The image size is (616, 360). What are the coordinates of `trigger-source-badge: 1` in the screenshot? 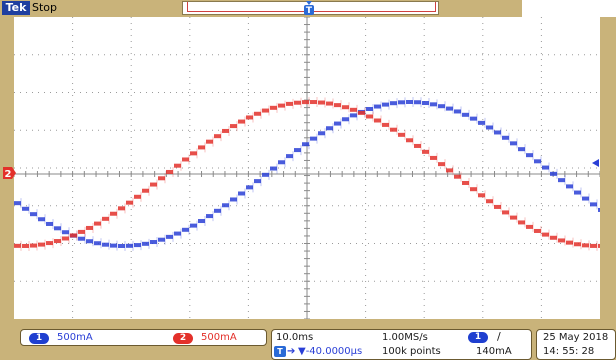 It's located at (478, 337).